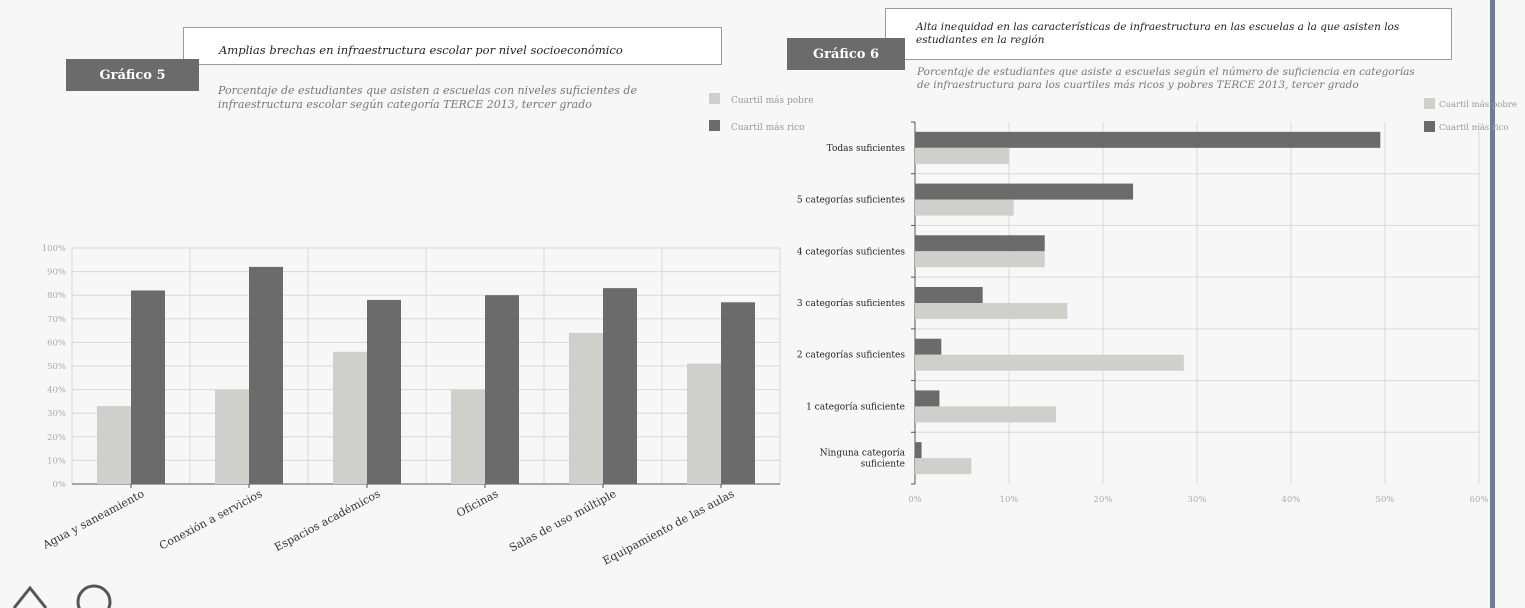 Image resolution: width=1525 pixels, height=608 pixels. What do you see at coordinates (60, 485) in the screenshot?
I see `y-tick-label: 0%` at bounding box center [60, 485].